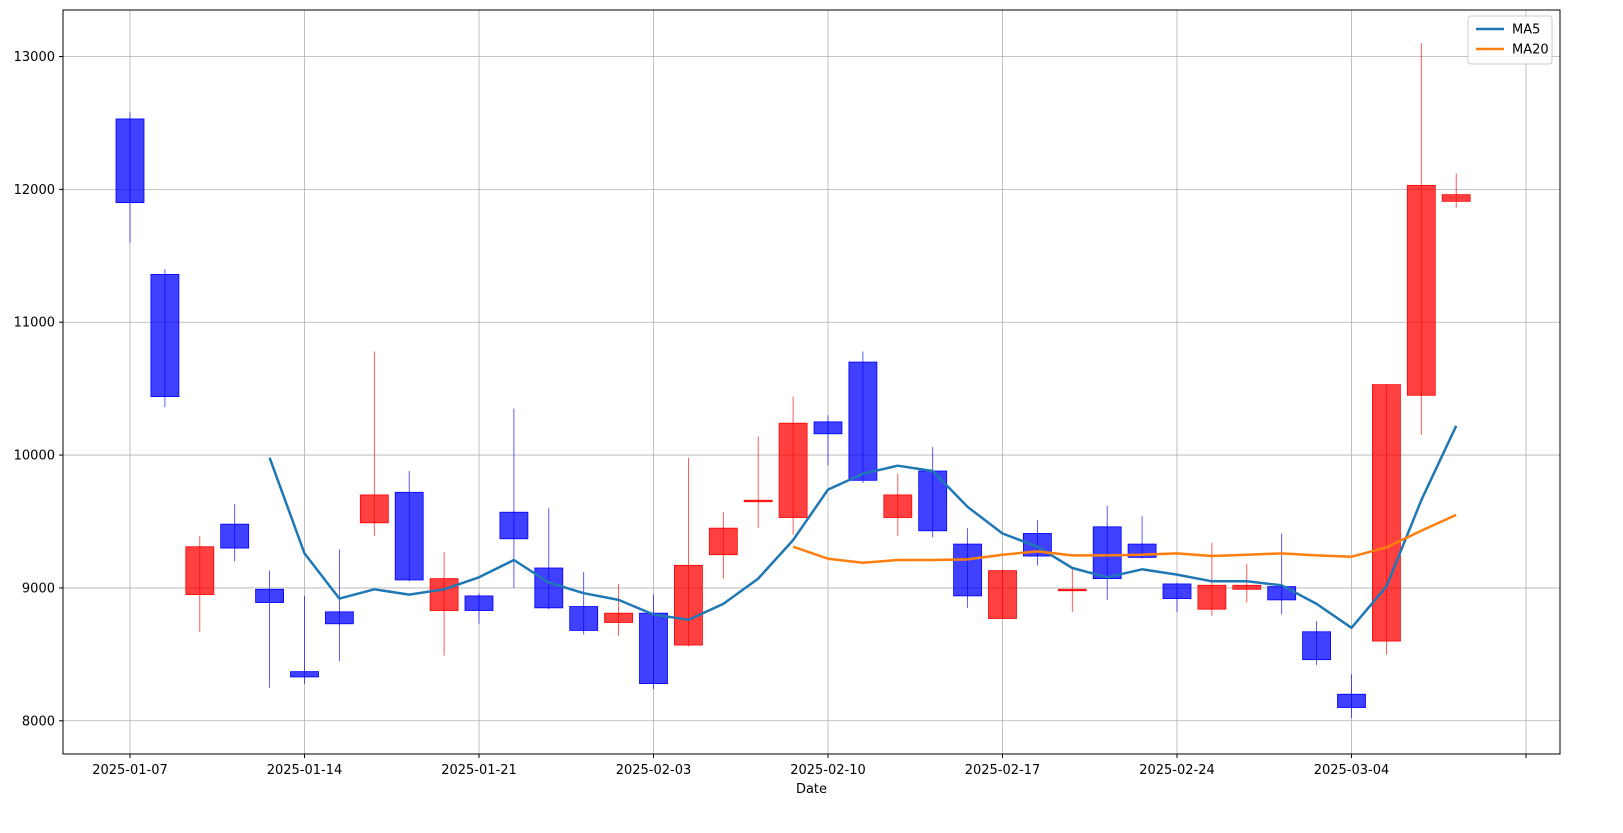  I want to click on x-axis-title: Date, so click(811, 789).